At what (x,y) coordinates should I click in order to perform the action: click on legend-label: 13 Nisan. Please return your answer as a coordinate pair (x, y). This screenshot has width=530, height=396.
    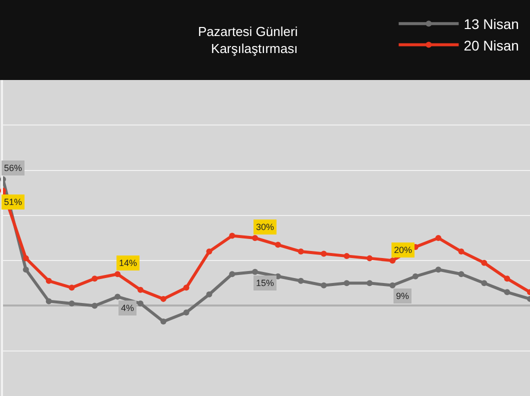
    Looking at the image, I should click on (491, 24).